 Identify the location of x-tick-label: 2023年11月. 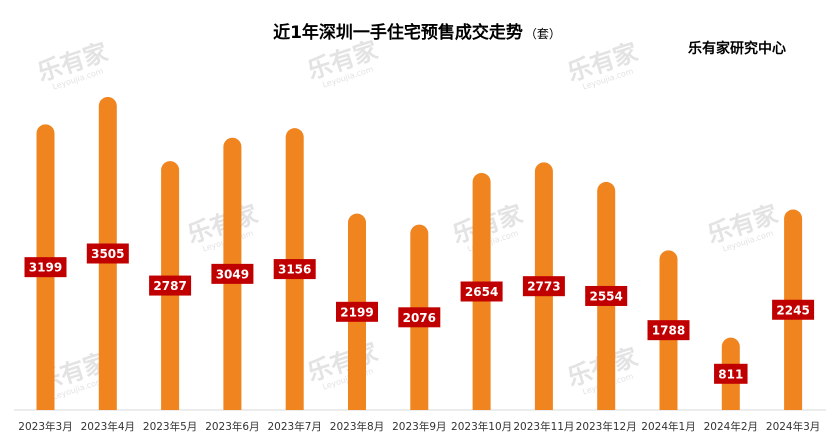
(543, 426).